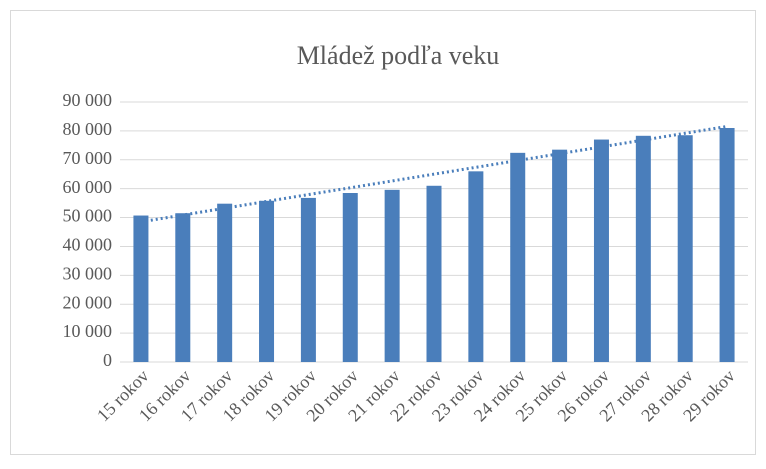 The image size is (766, 469). What do you see at coordinates (398, 55) in the screenshot?
I see `chart-title: Mládež podľa veku` at bounding box center [398, 55].